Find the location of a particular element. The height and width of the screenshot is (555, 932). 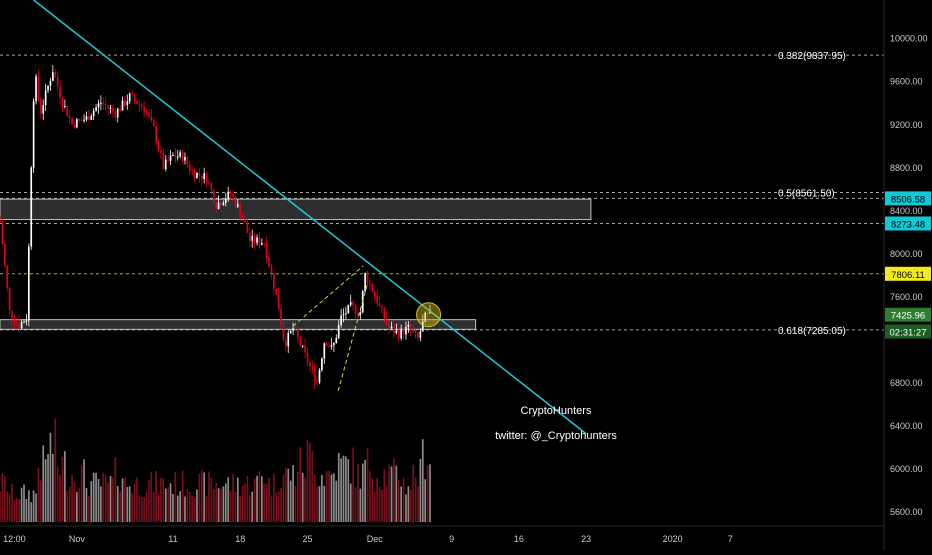

price-badge-label: 8273.48 is located at coordinates (908, 224).